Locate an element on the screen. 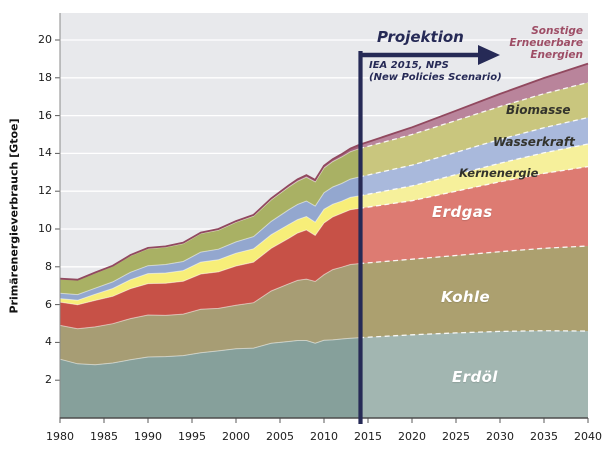  x-tick-label: 2030 is located at coordinates (500, 436).